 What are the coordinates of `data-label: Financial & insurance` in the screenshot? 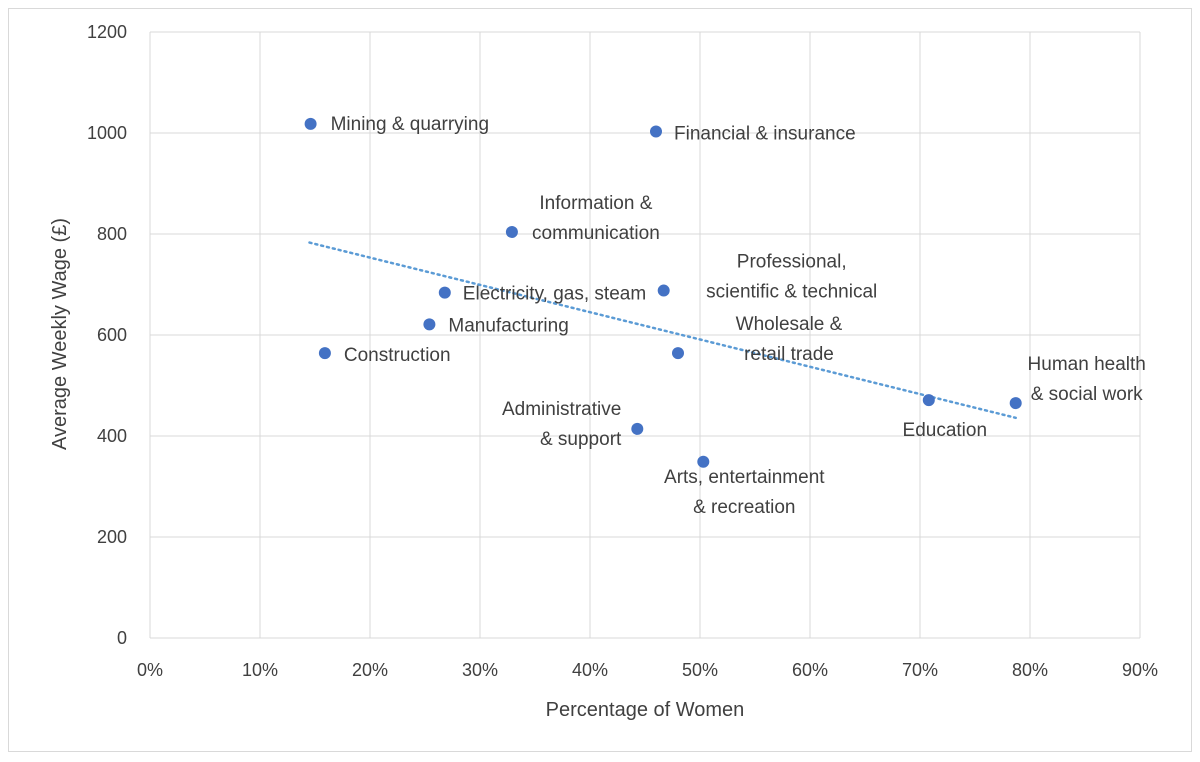 It's located at (765, 133).